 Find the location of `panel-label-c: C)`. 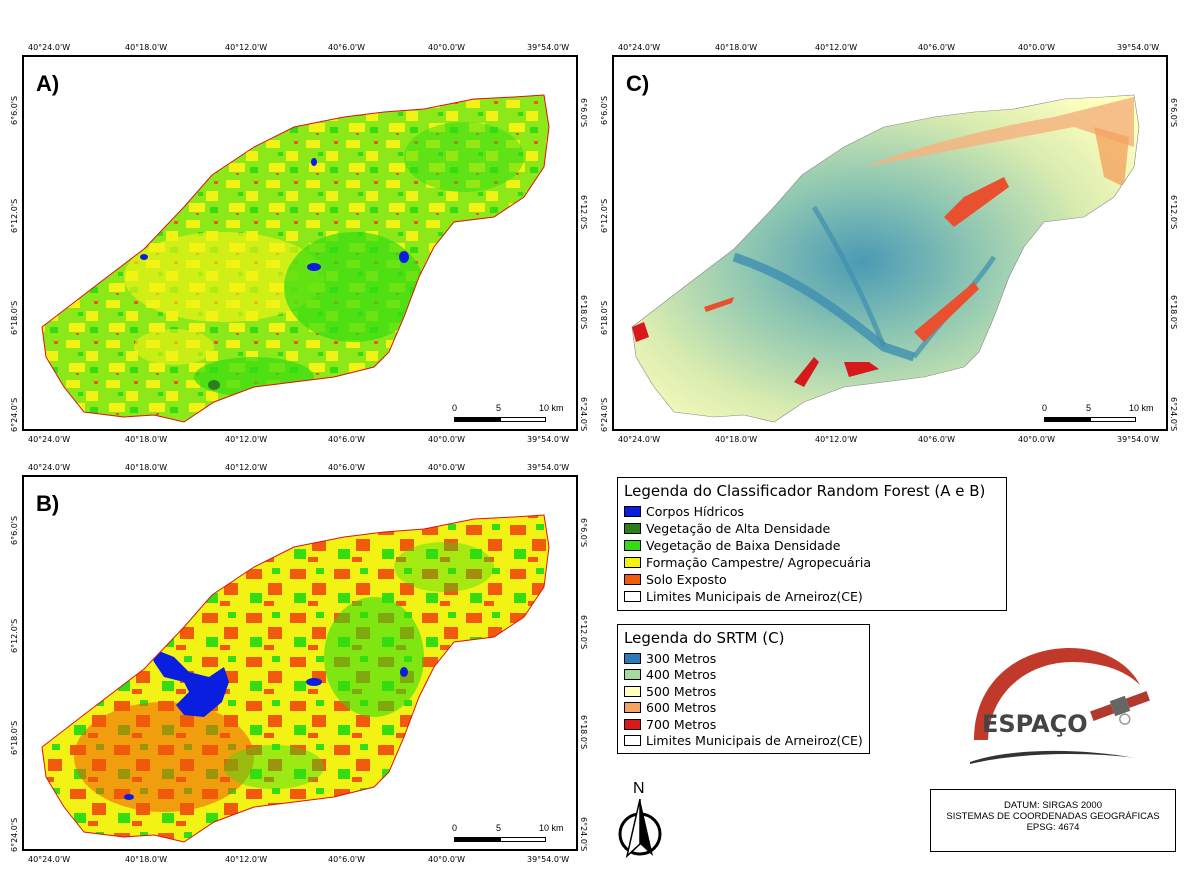

panel-label-c: C) is located at coordinates (638, 83).